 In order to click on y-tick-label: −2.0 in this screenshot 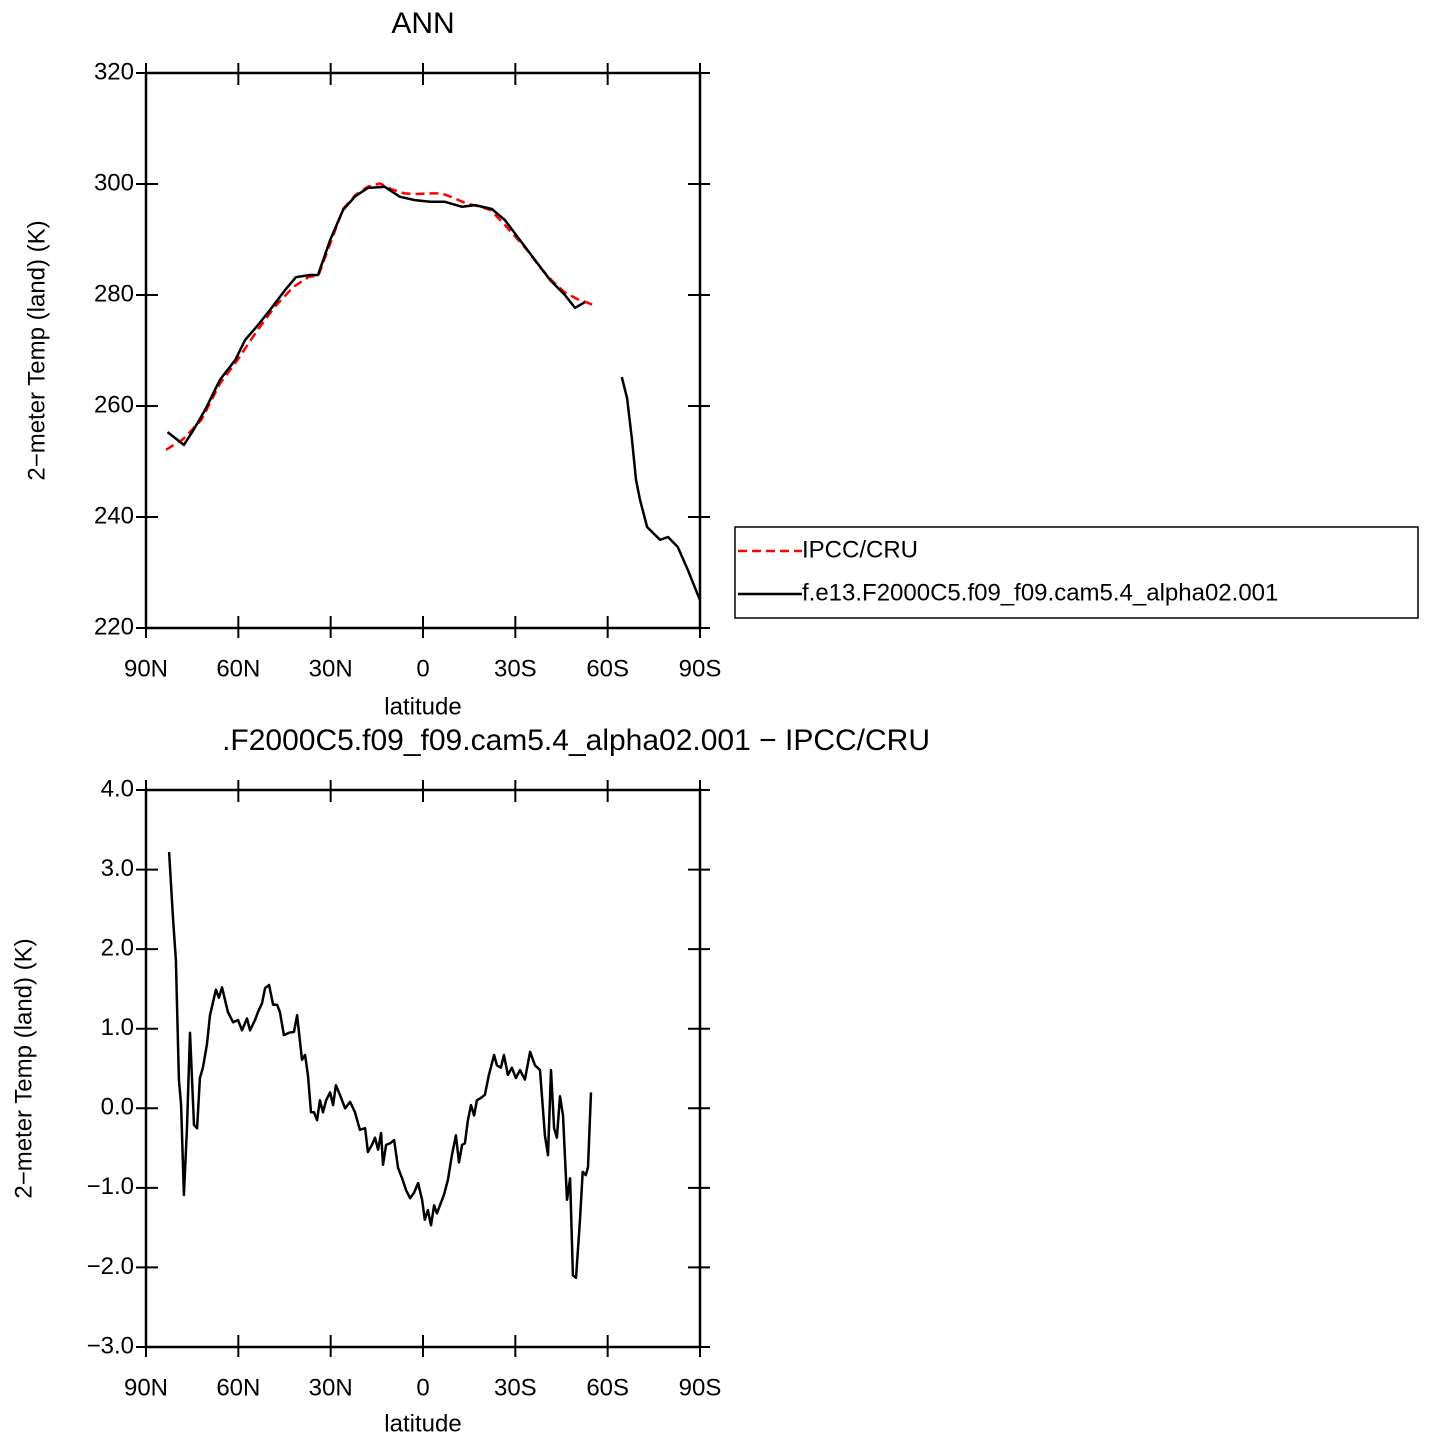, I will do `click(110, 1266)`.